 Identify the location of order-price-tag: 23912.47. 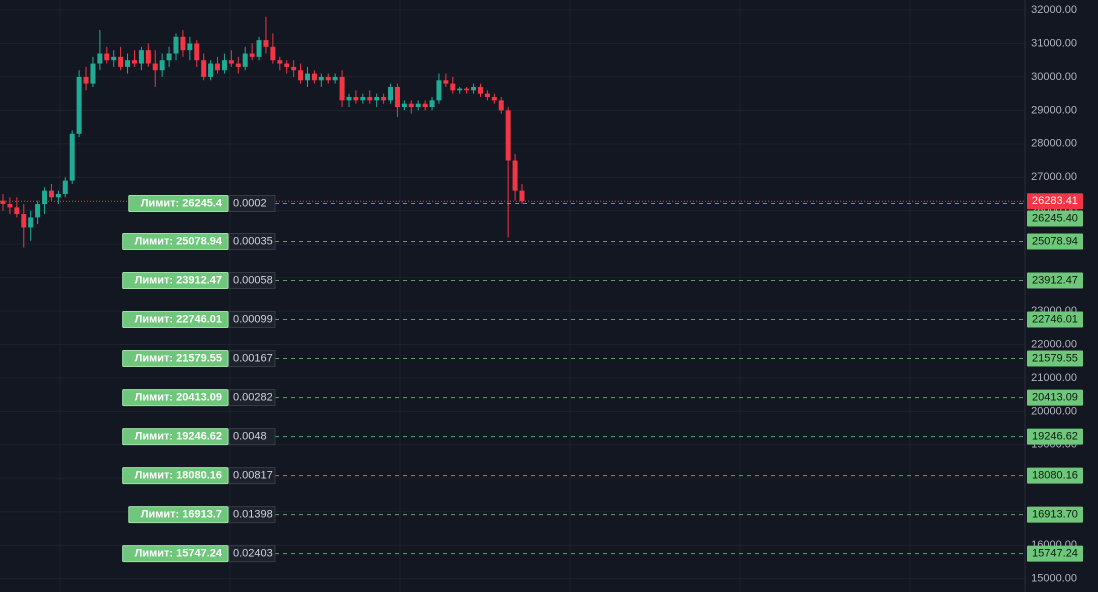
(1055, 280).